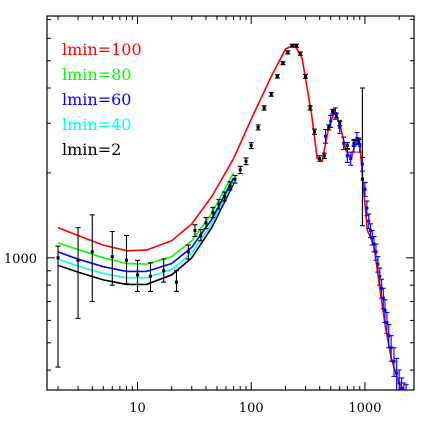 The height and width of the screenshot is (436, 436). What do you see at coordinates (251, 408) in the screenshot?
I see `x-tick-label: 100` at bounding box center [251, 408].